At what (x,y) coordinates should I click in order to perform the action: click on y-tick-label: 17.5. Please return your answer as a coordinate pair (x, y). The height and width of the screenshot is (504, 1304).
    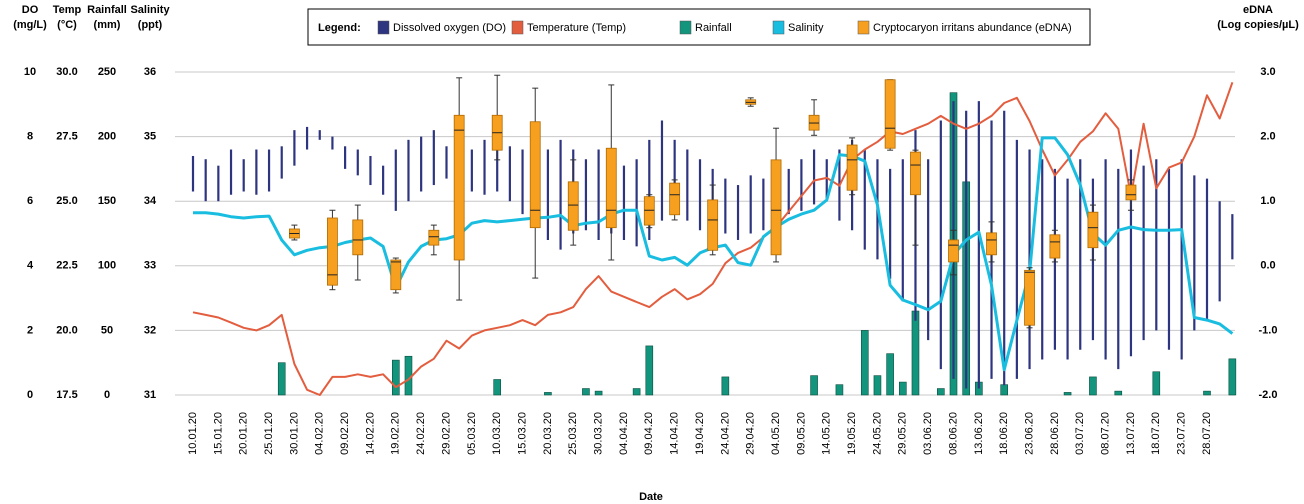
    Looking at the image, I should click on (66, 395).